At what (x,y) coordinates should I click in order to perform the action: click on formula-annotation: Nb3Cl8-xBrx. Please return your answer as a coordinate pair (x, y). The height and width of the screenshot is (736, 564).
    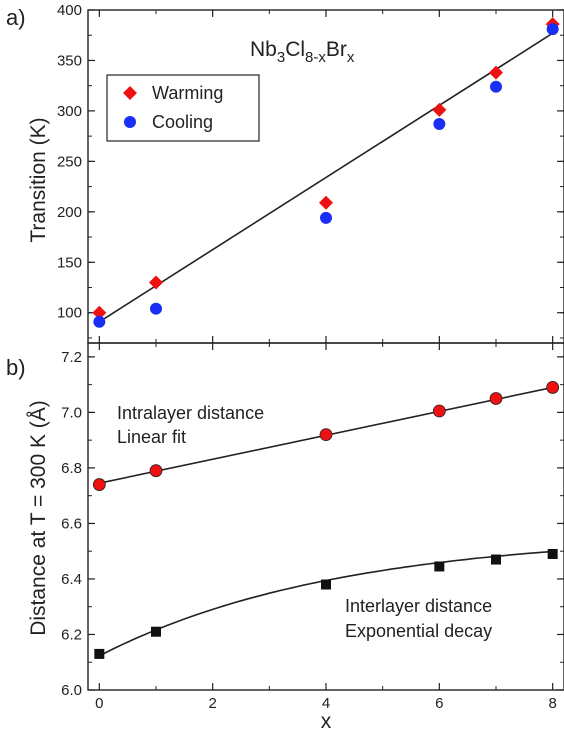
    Looking at the image, I should click on (302, 52).